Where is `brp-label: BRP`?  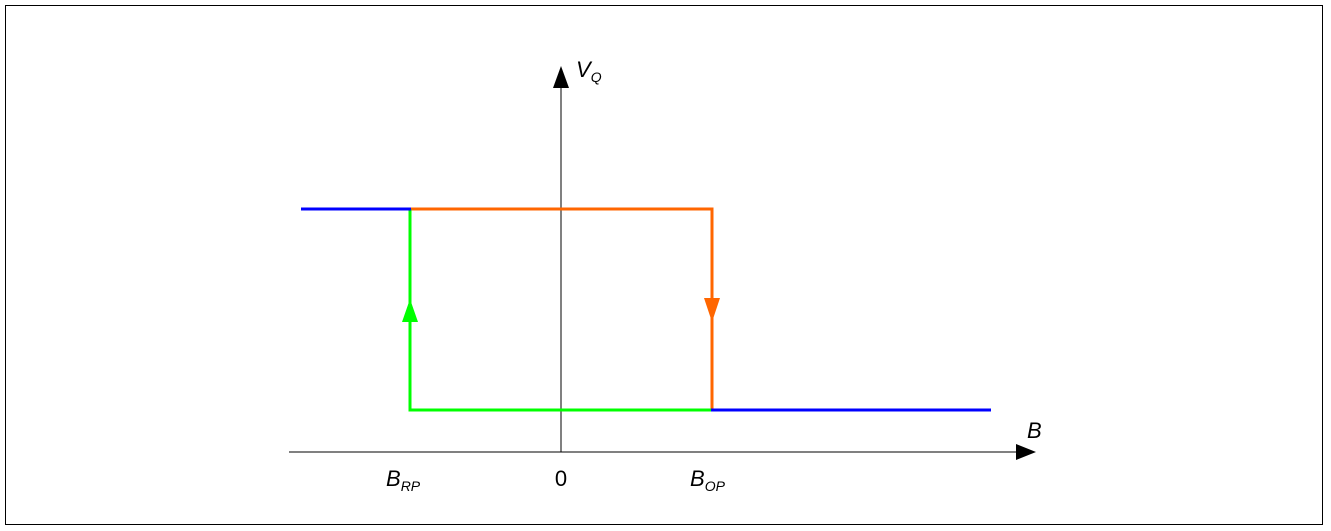 brp-label: BRP is located at coordinates (403, 480).